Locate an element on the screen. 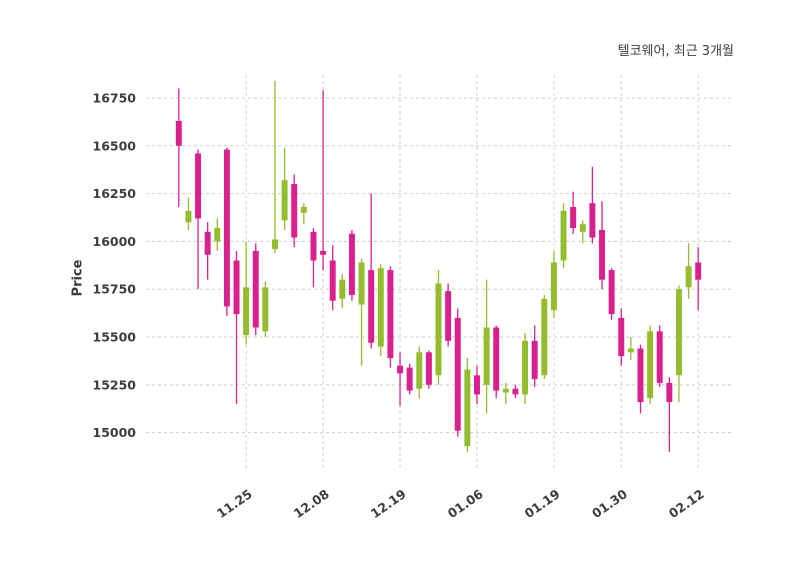 This screenshot has height=575, width=800. y-tick-label: 16000 is located at coordinates (115, 241).